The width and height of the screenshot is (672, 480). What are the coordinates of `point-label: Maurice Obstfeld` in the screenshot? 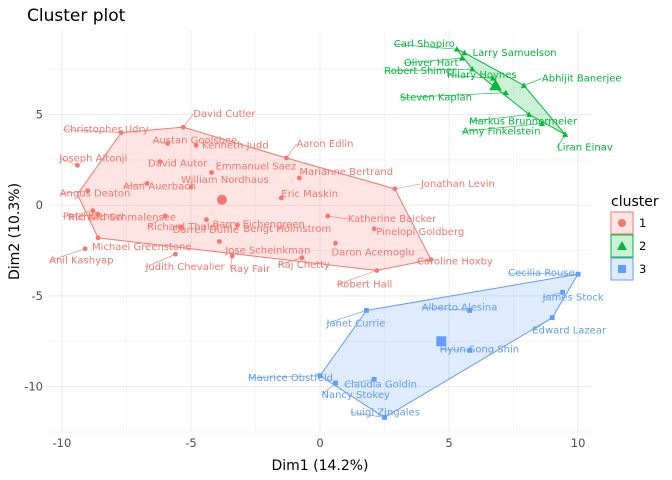 It's located at (290, 378).